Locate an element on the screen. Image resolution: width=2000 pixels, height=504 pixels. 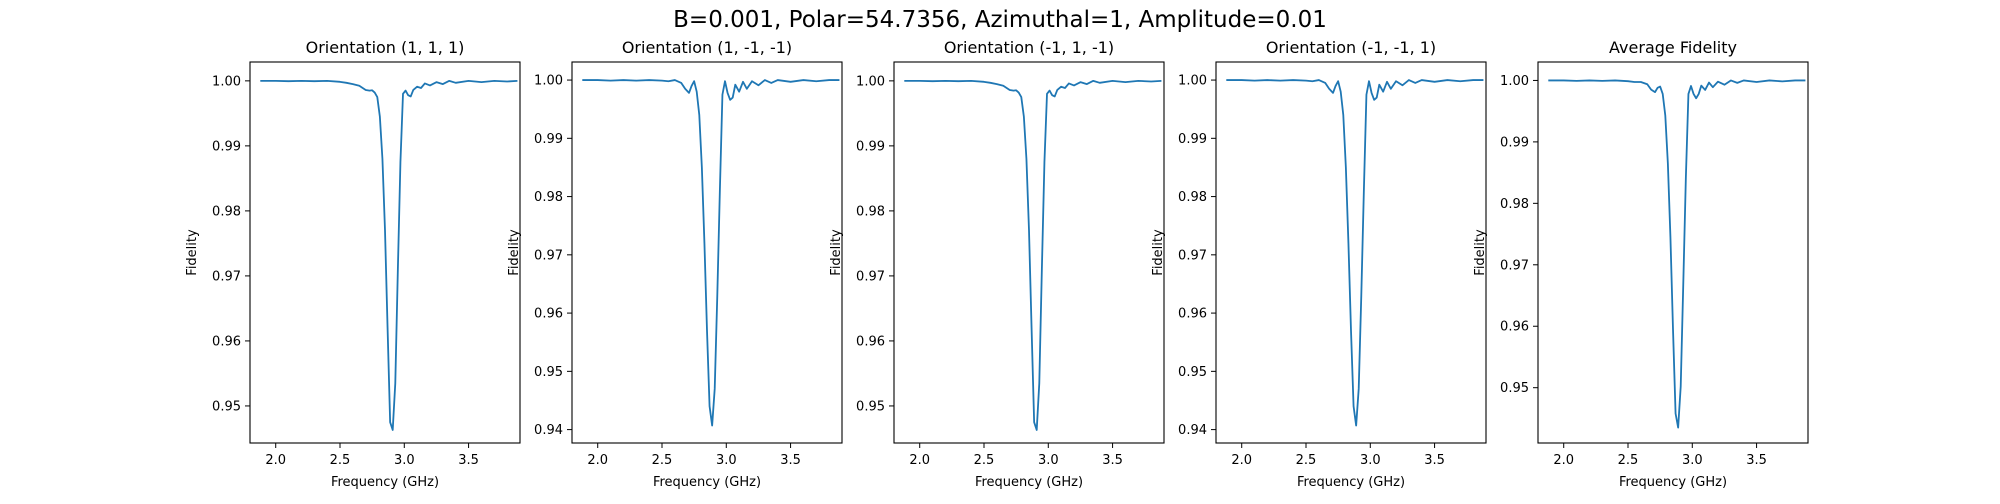
subplot-title: Orientation (-1, -1, 1) is located at coordinates (1351, 47).